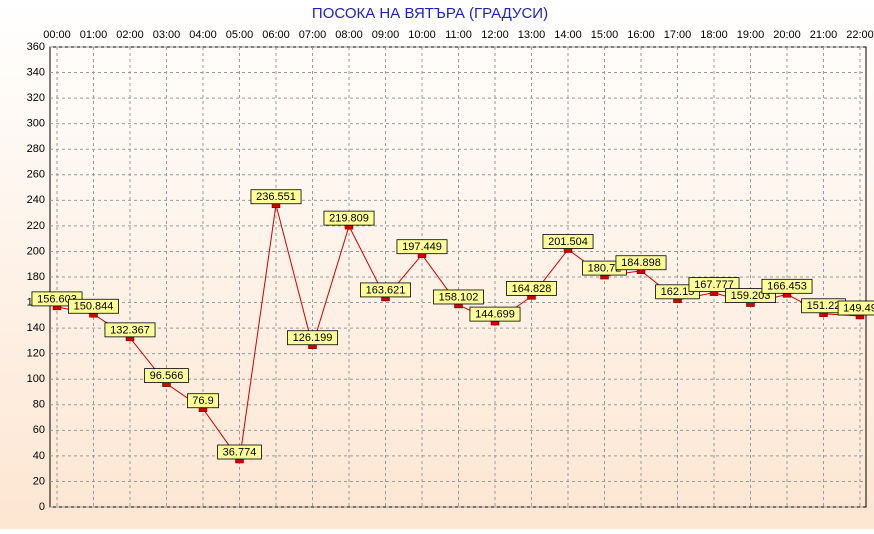  What do you see at coordinates (36, 200) in the screenshot?
I see `y-tick-label: 240` at bounding box center [36, 200].